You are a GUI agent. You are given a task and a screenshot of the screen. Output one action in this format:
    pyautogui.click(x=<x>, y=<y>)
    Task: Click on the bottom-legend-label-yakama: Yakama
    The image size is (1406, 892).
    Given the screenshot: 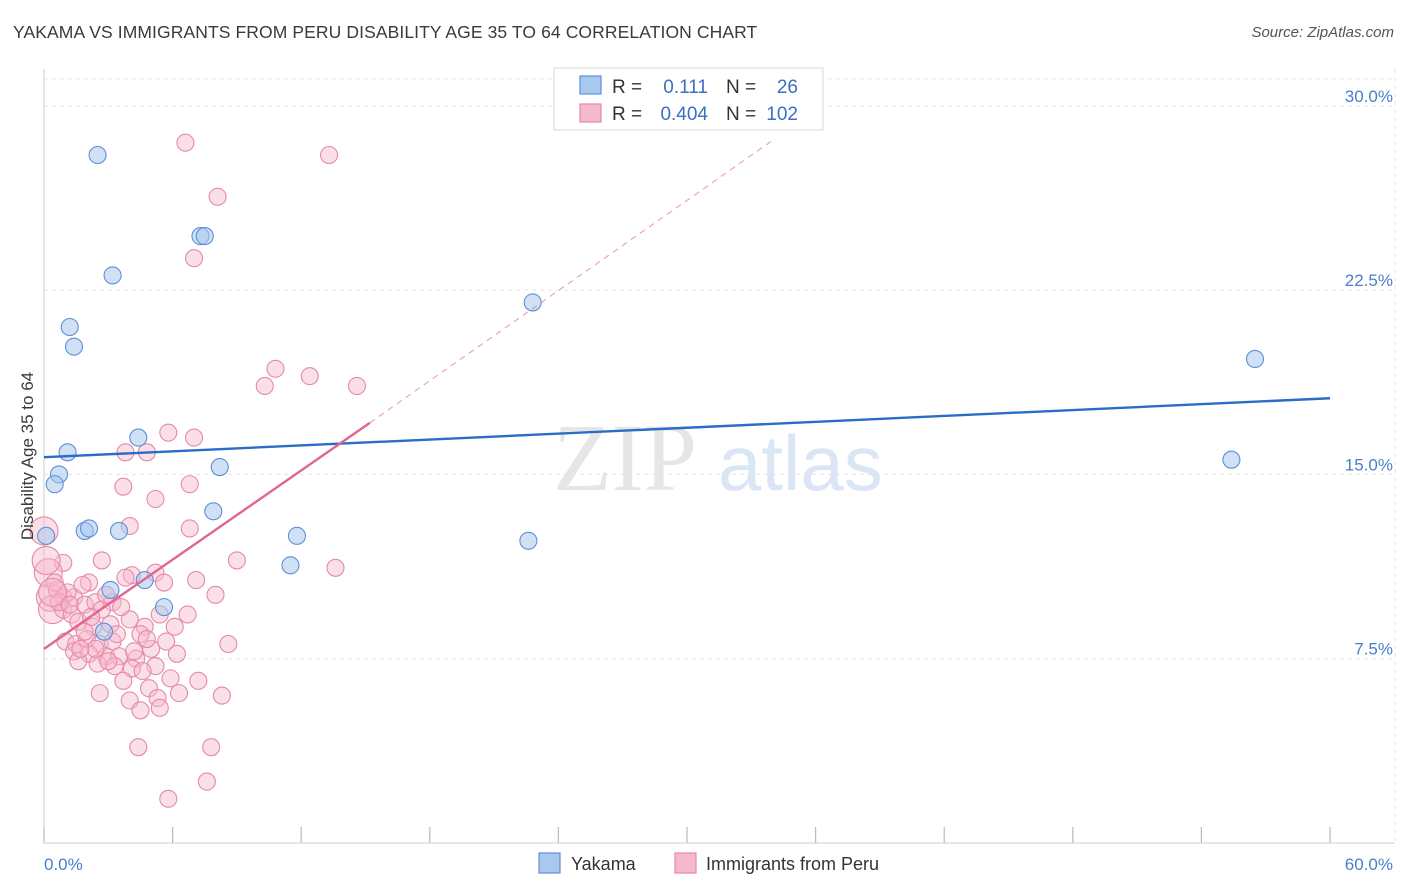 What is the action you would take?
    pyautogui.click(x=604, y=864)
    